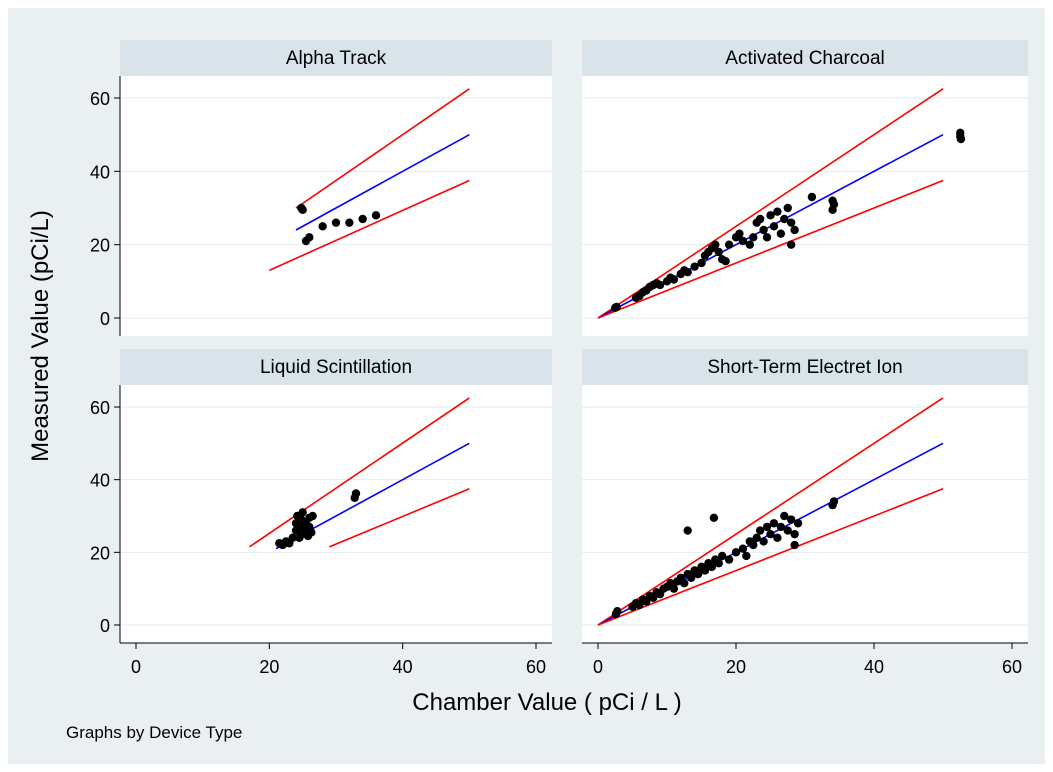 This screenshot has width=1053, height=772. I want to click on fit-line, so click(382, 182).